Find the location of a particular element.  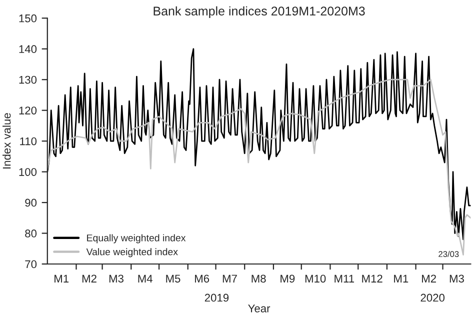

x-tick-label: M9 is located at coordinates (287, 278).